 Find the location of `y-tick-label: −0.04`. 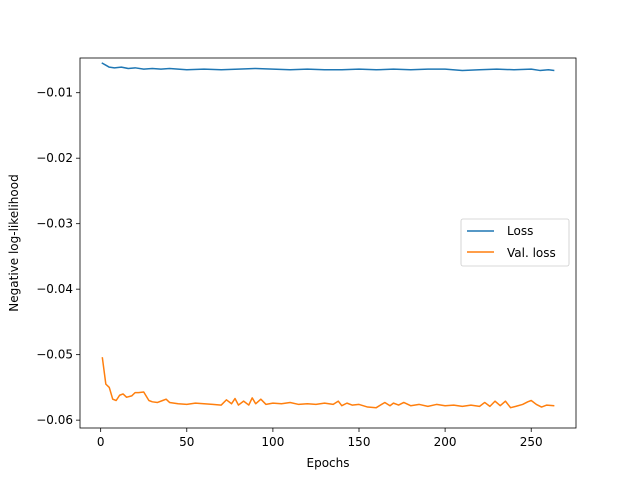

y-tick-label: −0.04 is located at coordinates (54, 289).